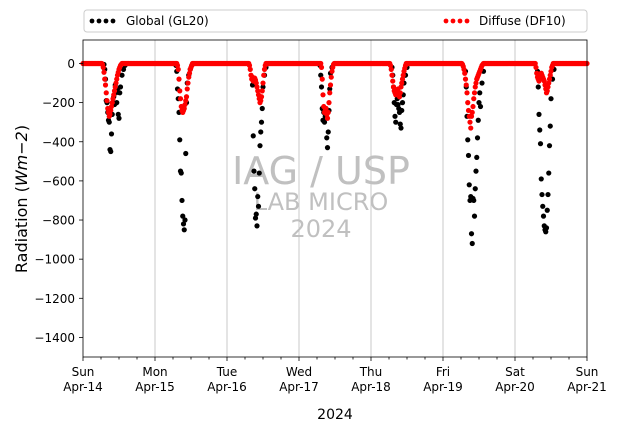 Image resolution: width=619 pixels, height=433 pixels. What do you see at coordinates (335, 21) in the screenshot?
I see `legend-box` at bounding box center [335, 21].